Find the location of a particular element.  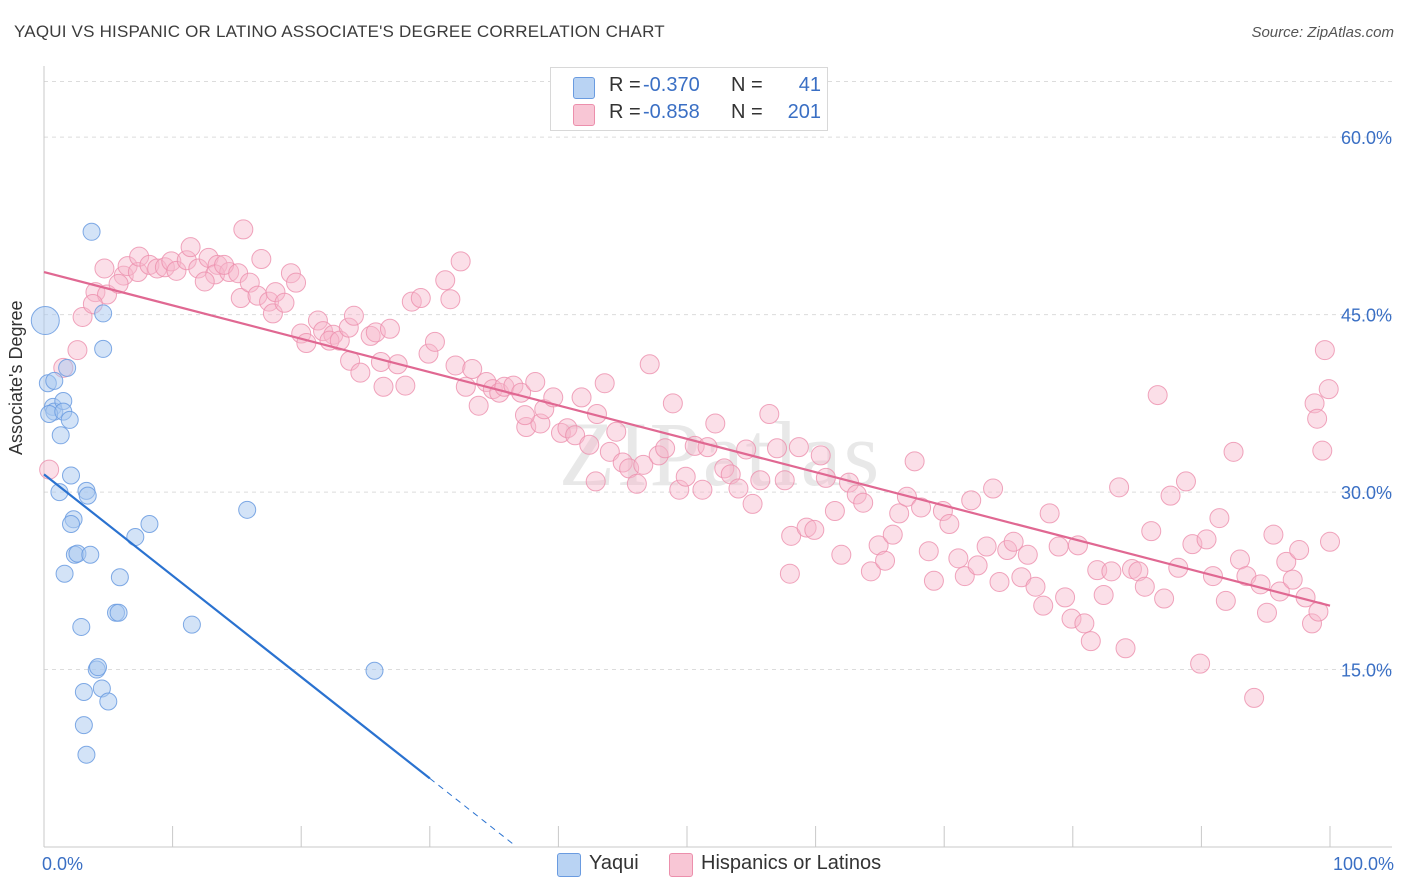

bottom-legend-swatch-yaqui is located at coordinates (569, 865).